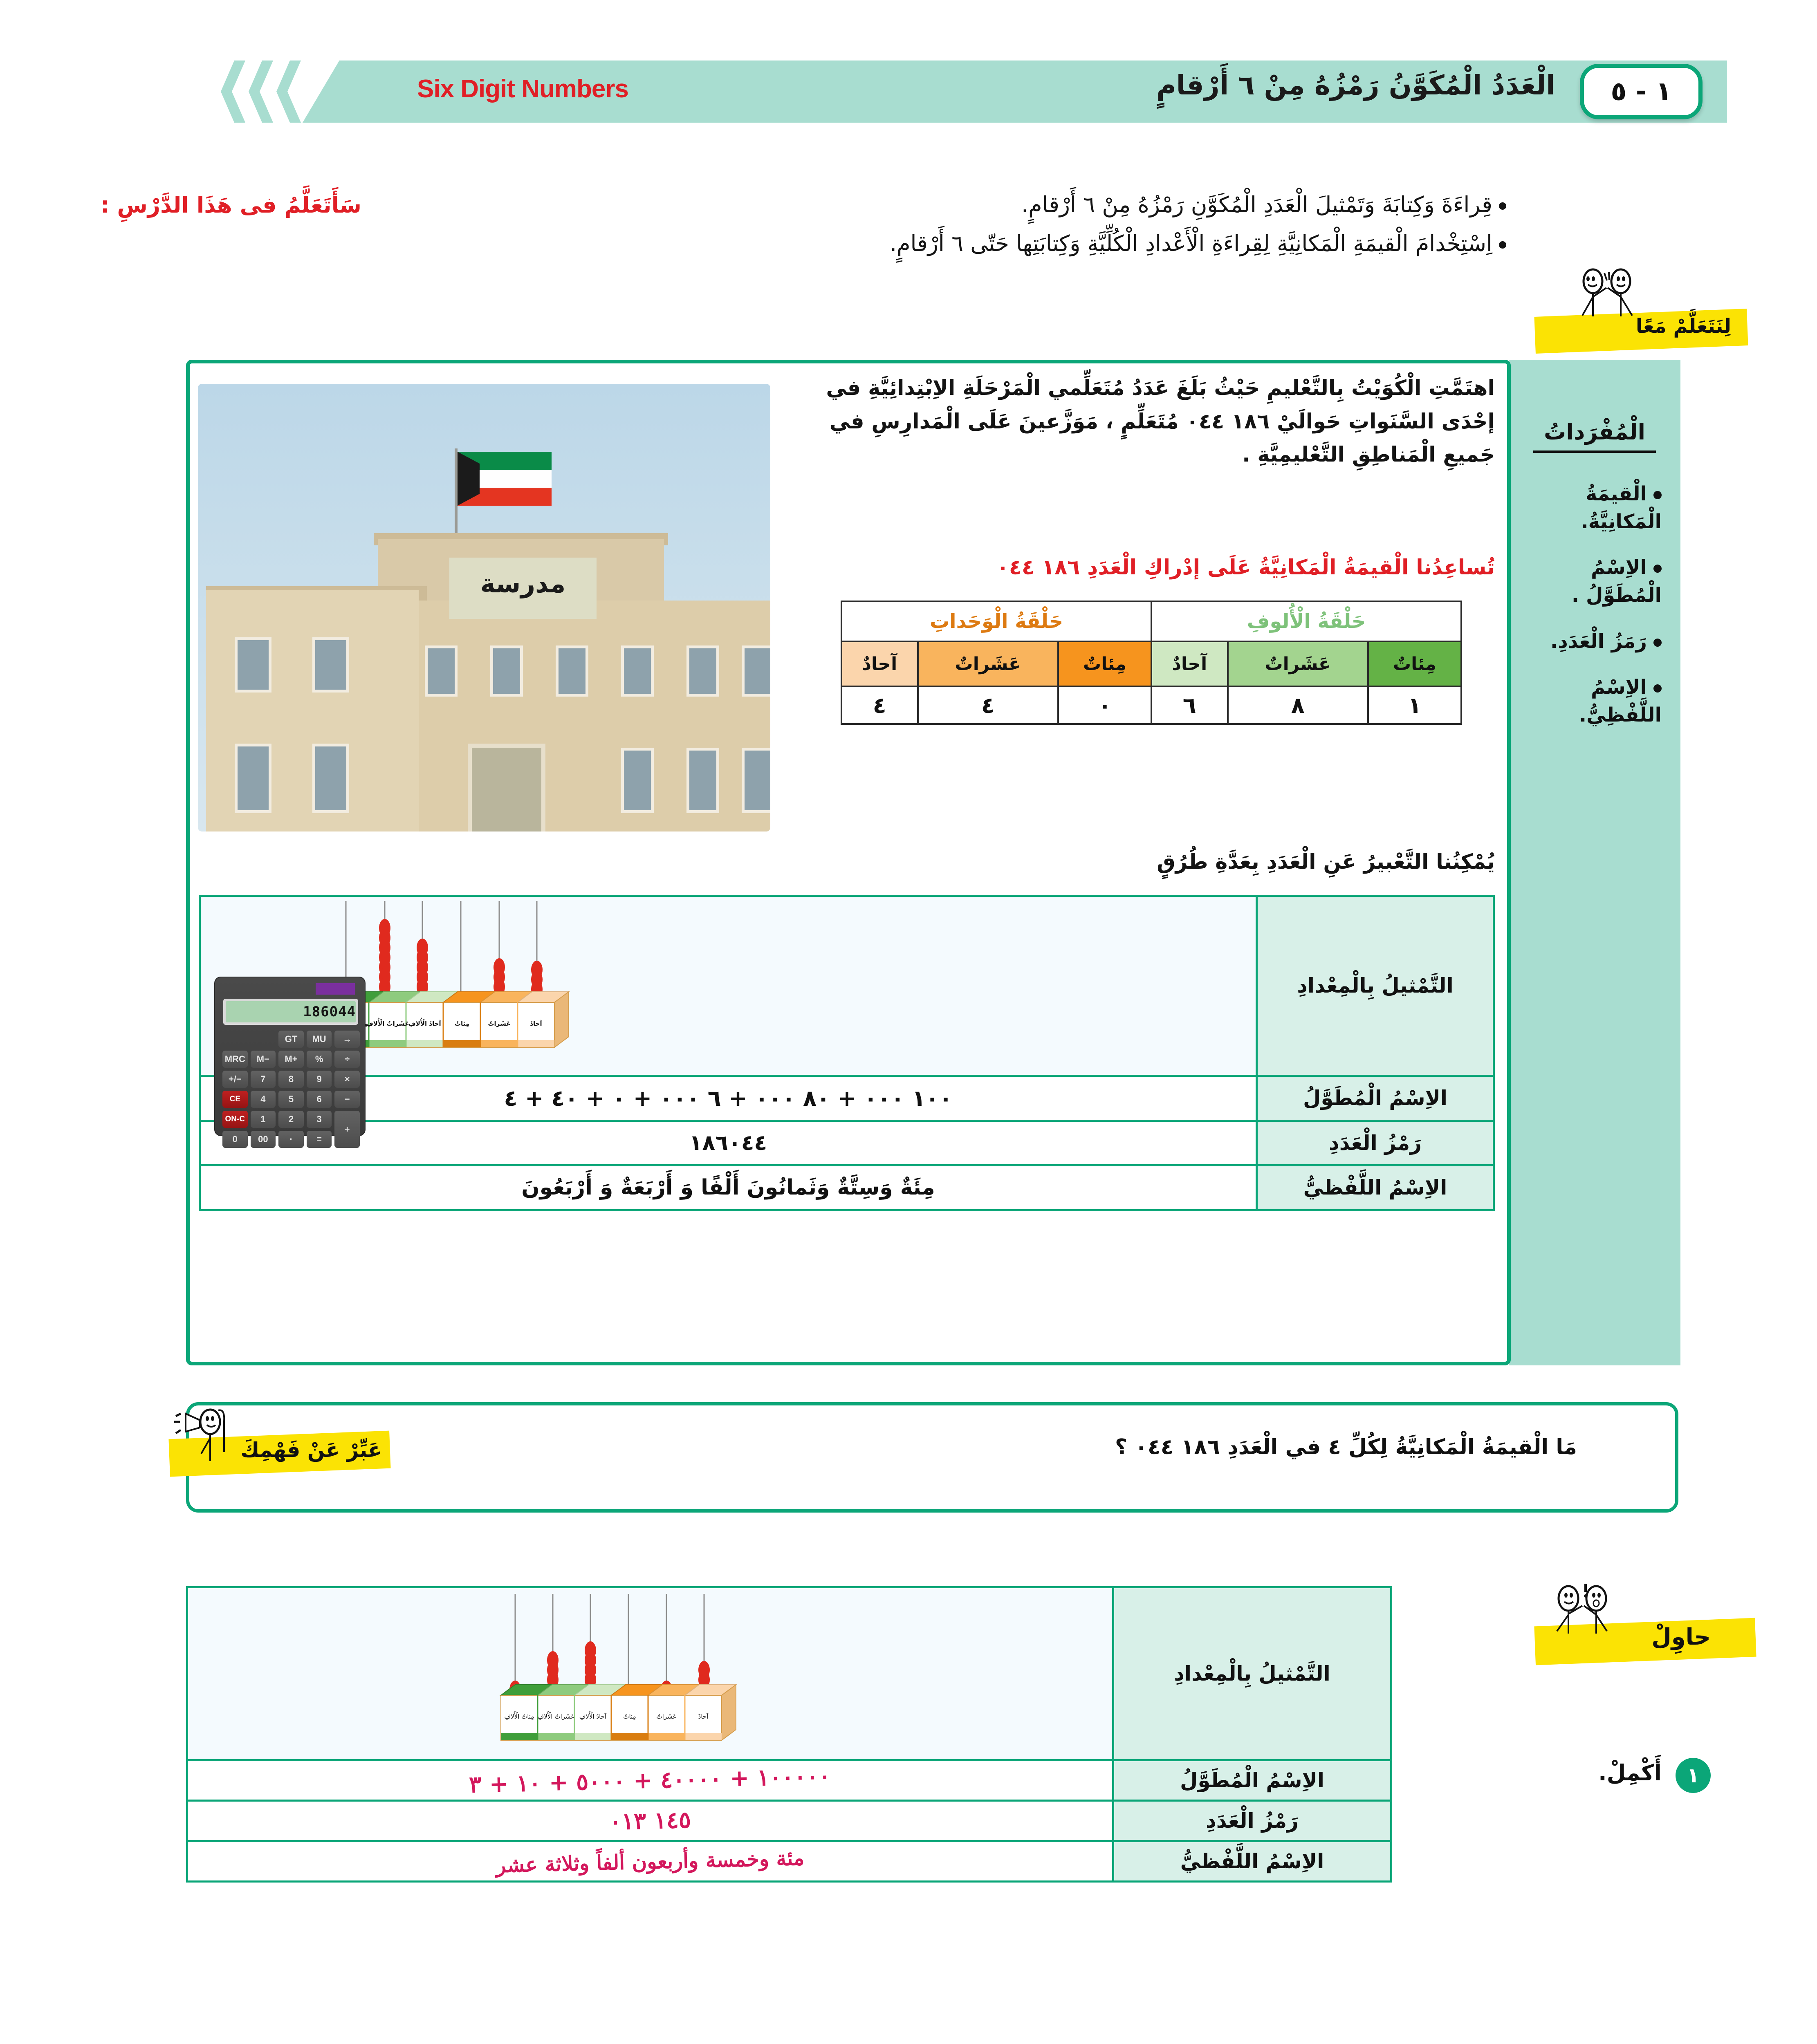 The image size is (1817, 2044). I want to click on handwritten-expanded-form: ١٠٠٠٠٠ + ٤٠٠٠٠ + ٥٠٠٠ + ١٠ + ٣, so click(650, 1780).